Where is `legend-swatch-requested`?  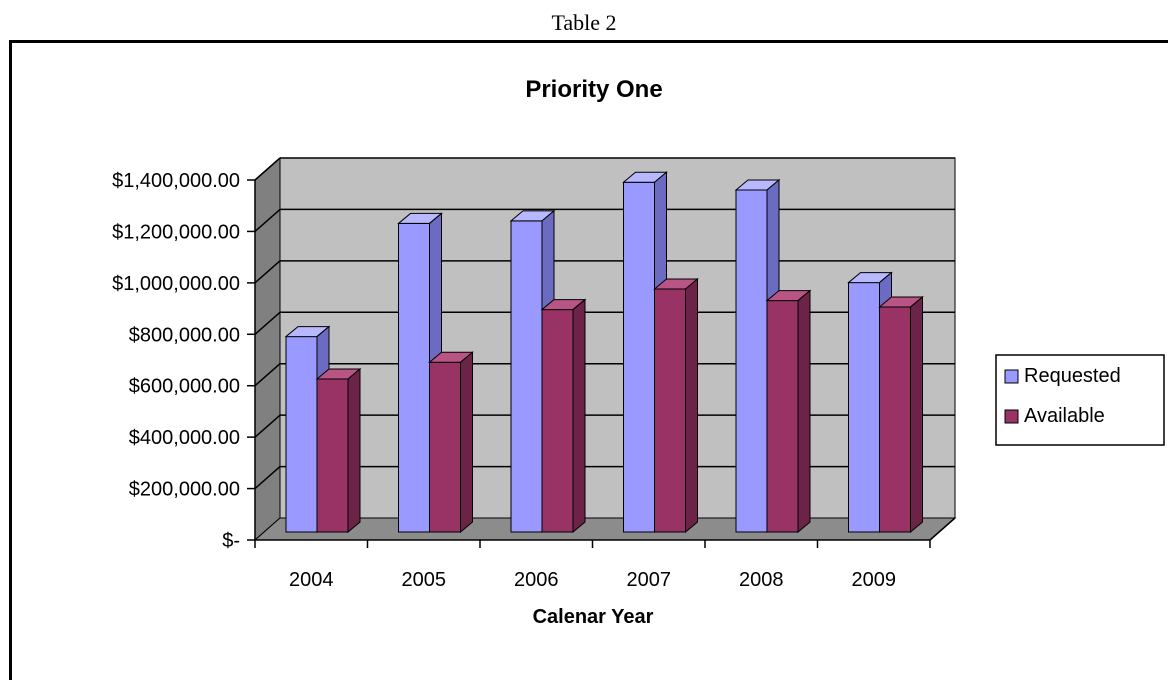
legend-swatch-requested is located at coordinates (1011, 376).